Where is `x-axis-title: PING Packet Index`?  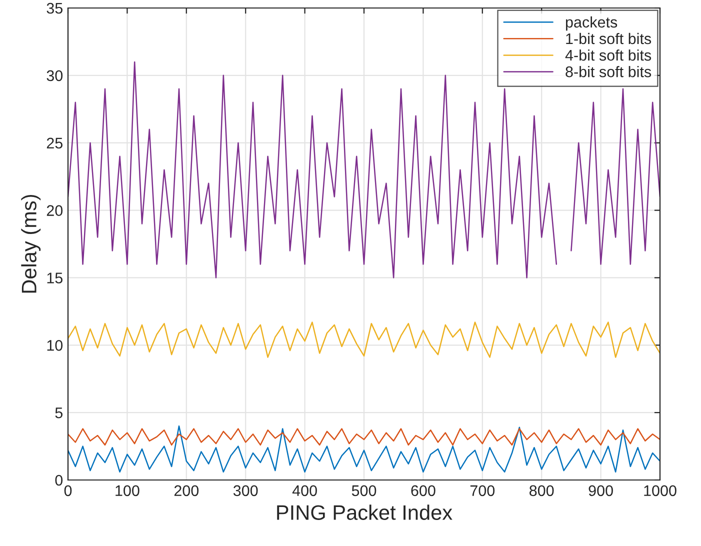
x-axis-title: PING Packet Index is located at coordinates (364, 512).